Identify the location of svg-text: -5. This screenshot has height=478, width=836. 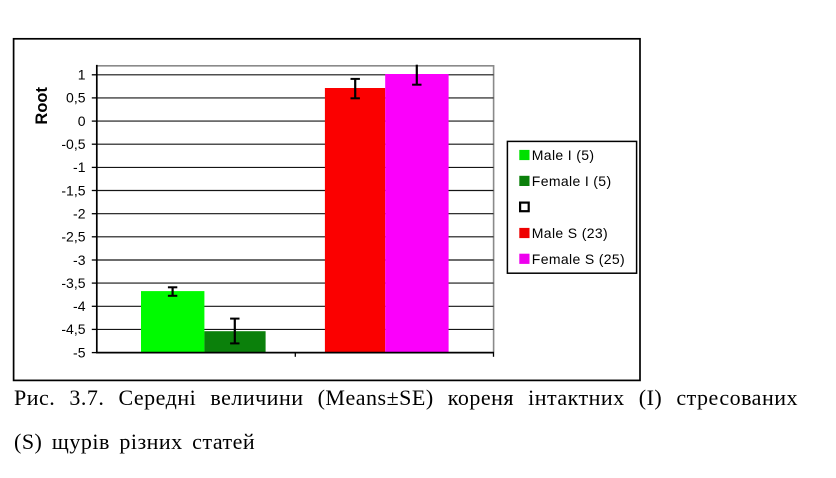
(79, 352).